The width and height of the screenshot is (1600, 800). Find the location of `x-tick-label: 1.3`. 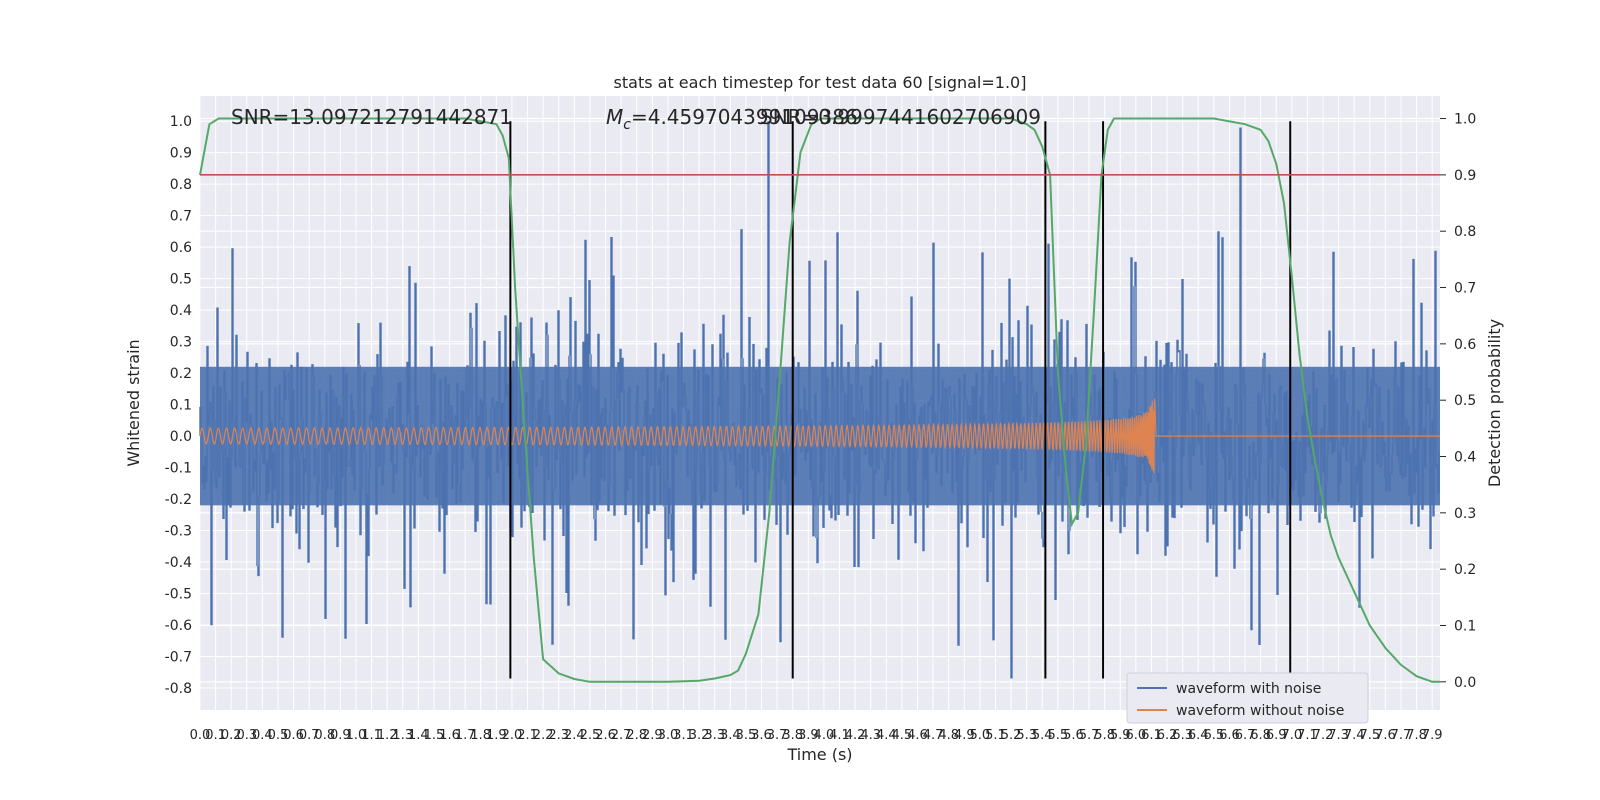

x-tick-label: 1.3 is located at coordinates (402, 735).